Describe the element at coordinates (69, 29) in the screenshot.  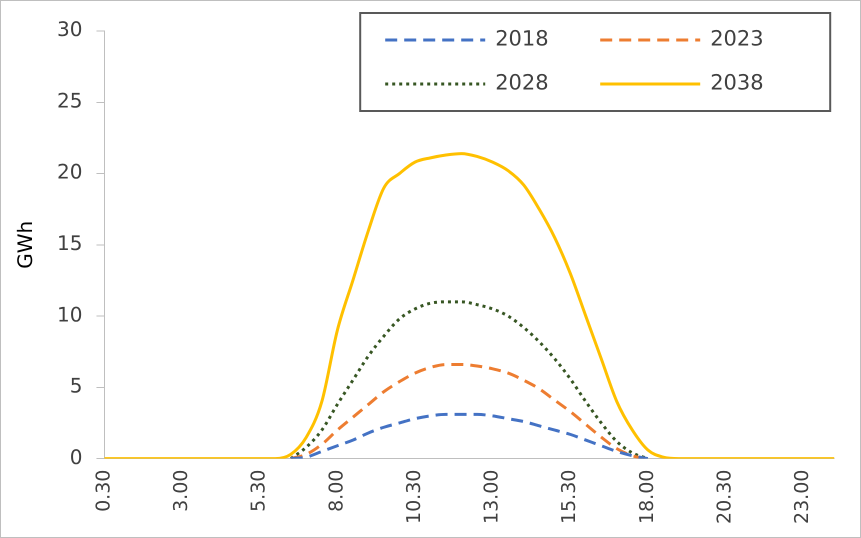
I see `y-tick-label: 30` at that location.